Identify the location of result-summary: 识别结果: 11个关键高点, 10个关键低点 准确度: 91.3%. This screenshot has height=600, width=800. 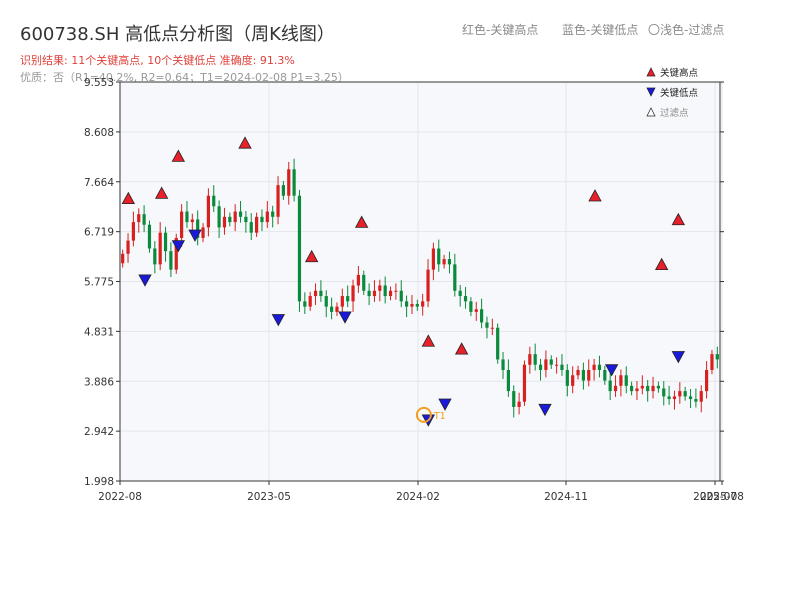
(157, 60).